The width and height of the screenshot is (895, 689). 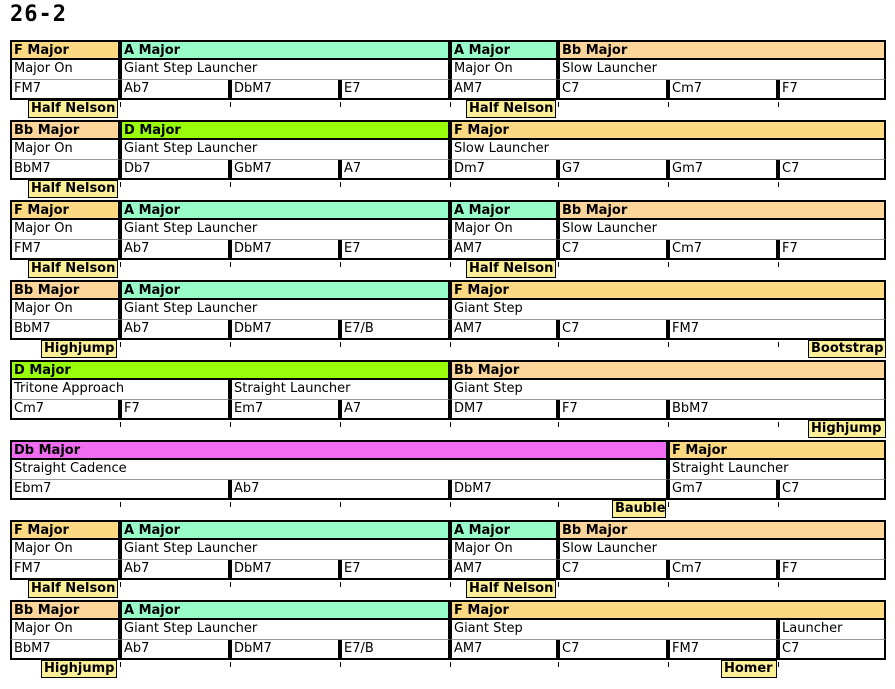 What do you see at coordinates (120, 390) in the screenshot?
I see `brick-tritone-approach: Tritone Approach` at bounding box center [120, 390].